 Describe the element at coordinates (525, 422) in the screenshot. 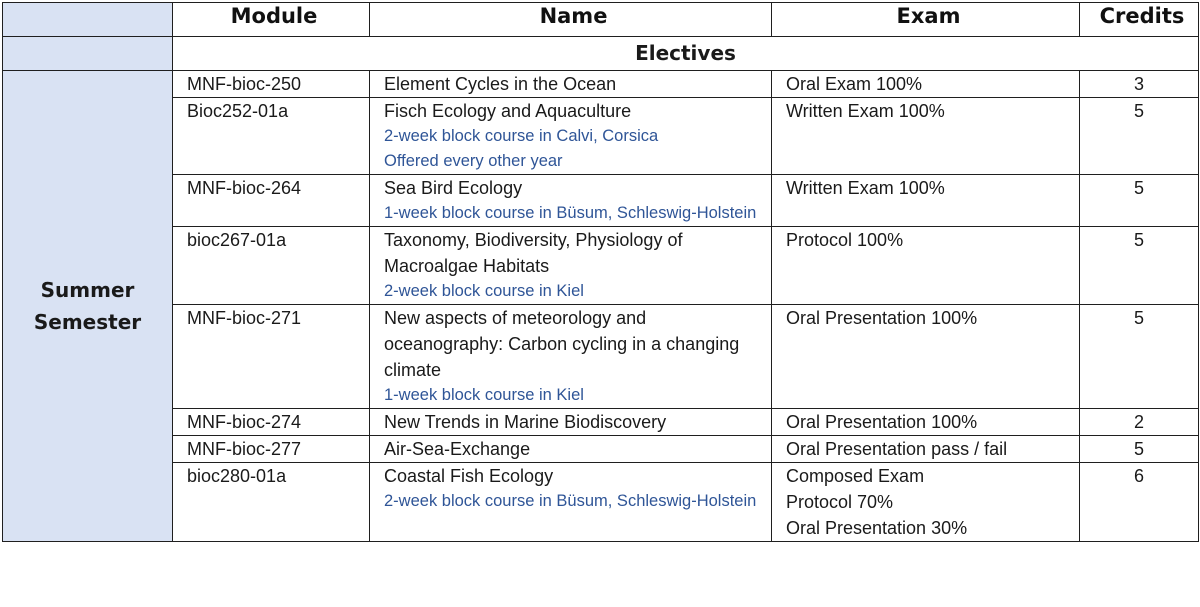

I see `module-title: New Trends in Marine Biodiscovery` at that location.